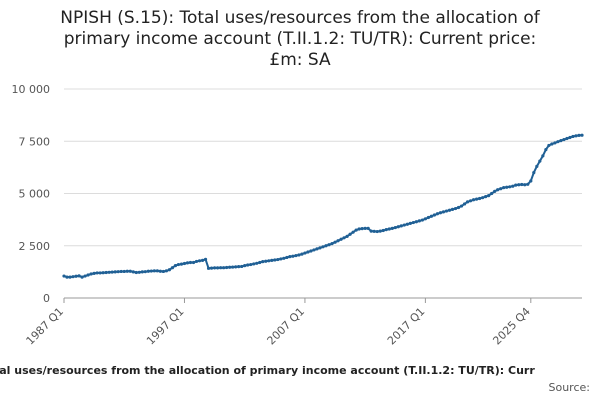 The width and height of the screenshot is (600, 400). Describe the element at coordinates (46, 298) in the screenshot. I see `y-tick-label: 0` at that location.